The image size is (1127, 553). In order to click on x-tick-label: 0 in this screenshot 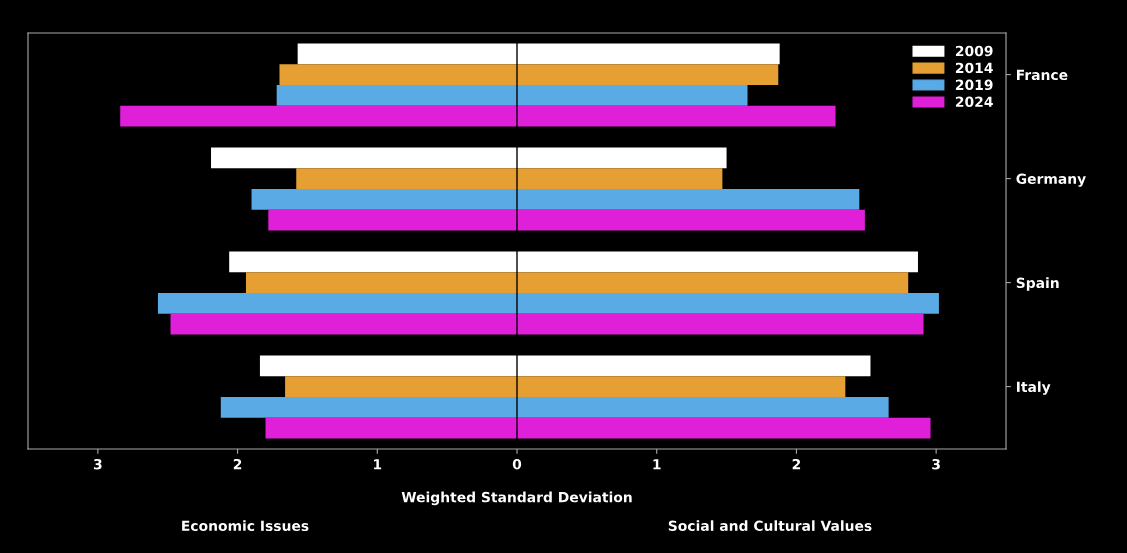, I will do `click(517, 464)`.